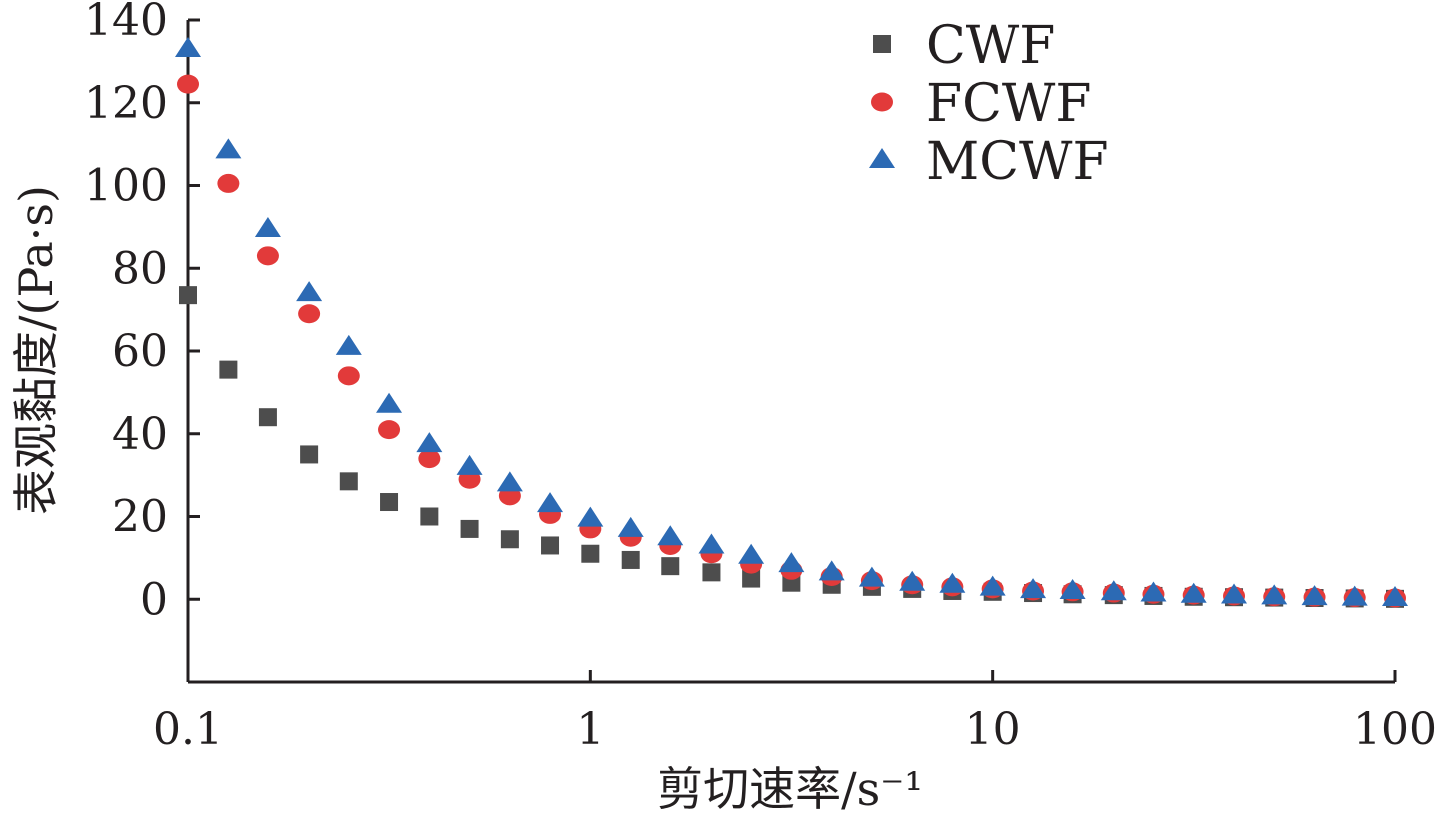 The height and width of the screenshot is (822, 1439). I want to click on legend-marker-cwf, so click(882, 44).